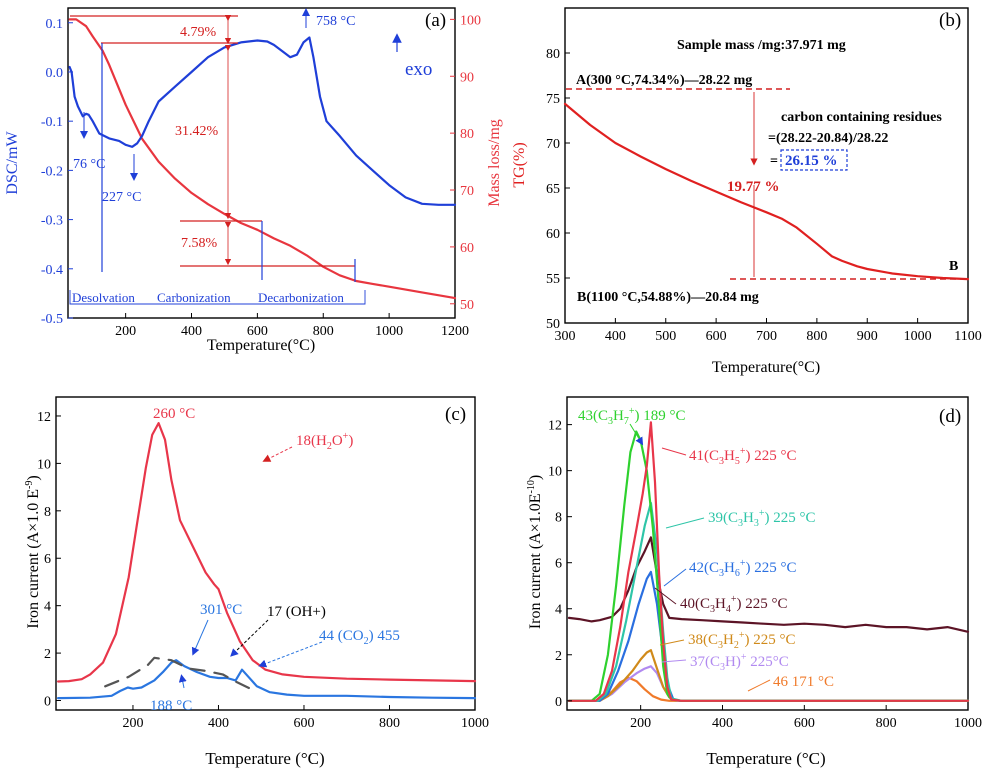  Describe the element at coordinates (967, 336) in the screenshot. I see `xtick-label-b-8: 1100` at that location.